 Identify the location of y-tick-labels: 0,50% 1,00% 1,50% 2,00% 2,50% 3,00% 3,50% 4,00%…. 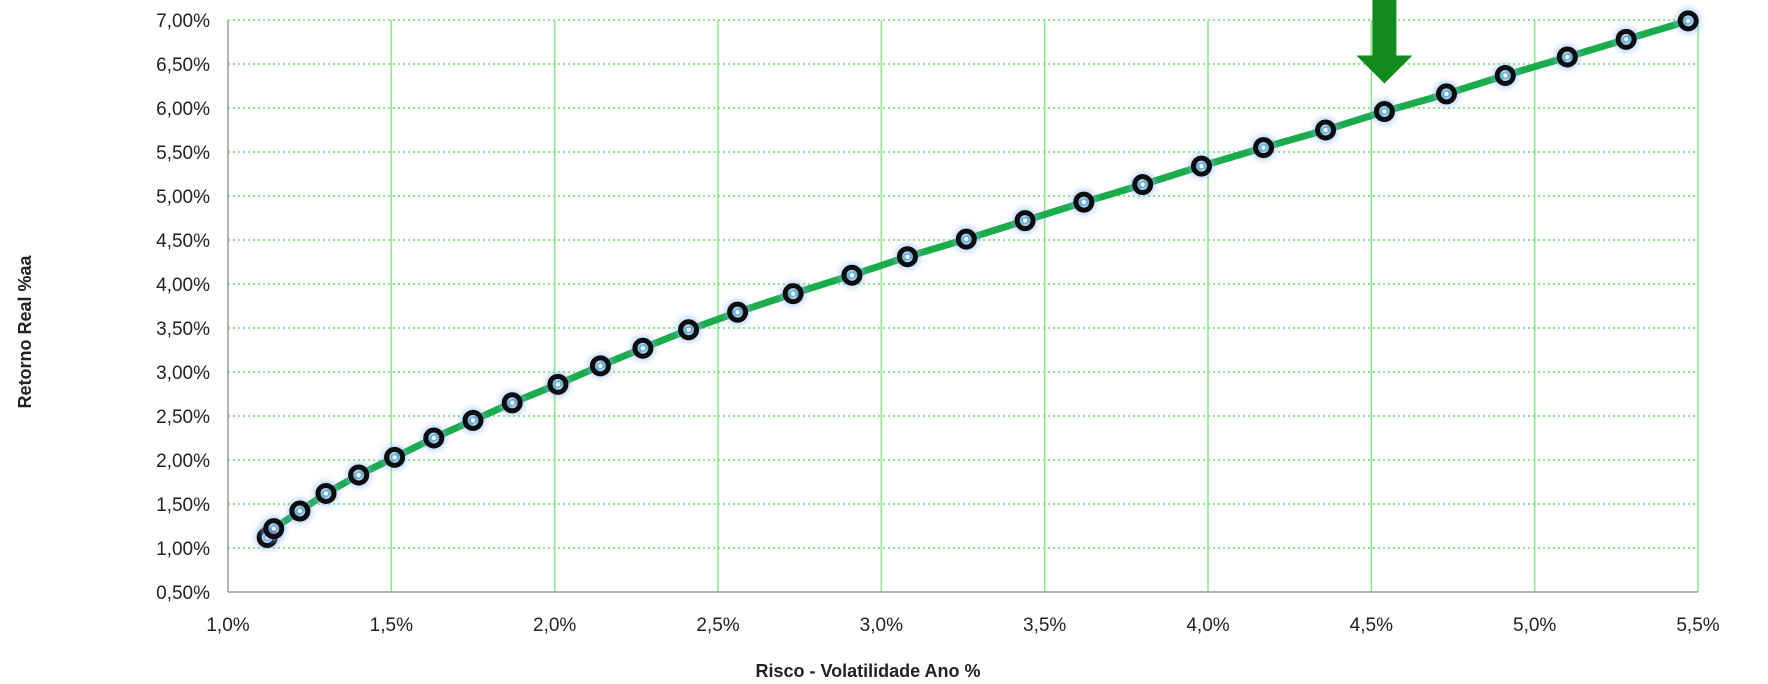
(183, 307).